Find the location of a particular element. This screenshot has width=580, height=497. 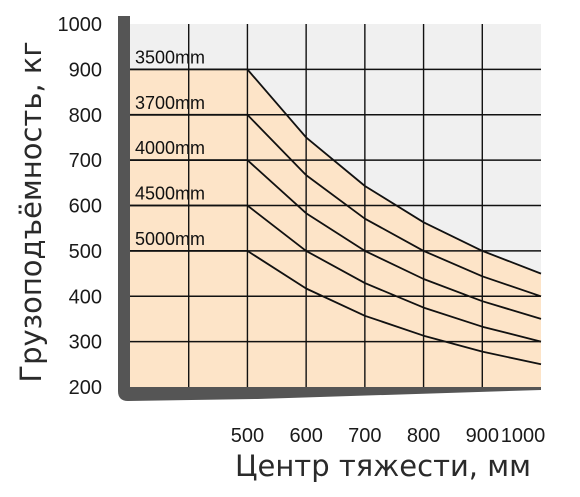

x-tick-label: 600 is located at coordinates (305, 436).